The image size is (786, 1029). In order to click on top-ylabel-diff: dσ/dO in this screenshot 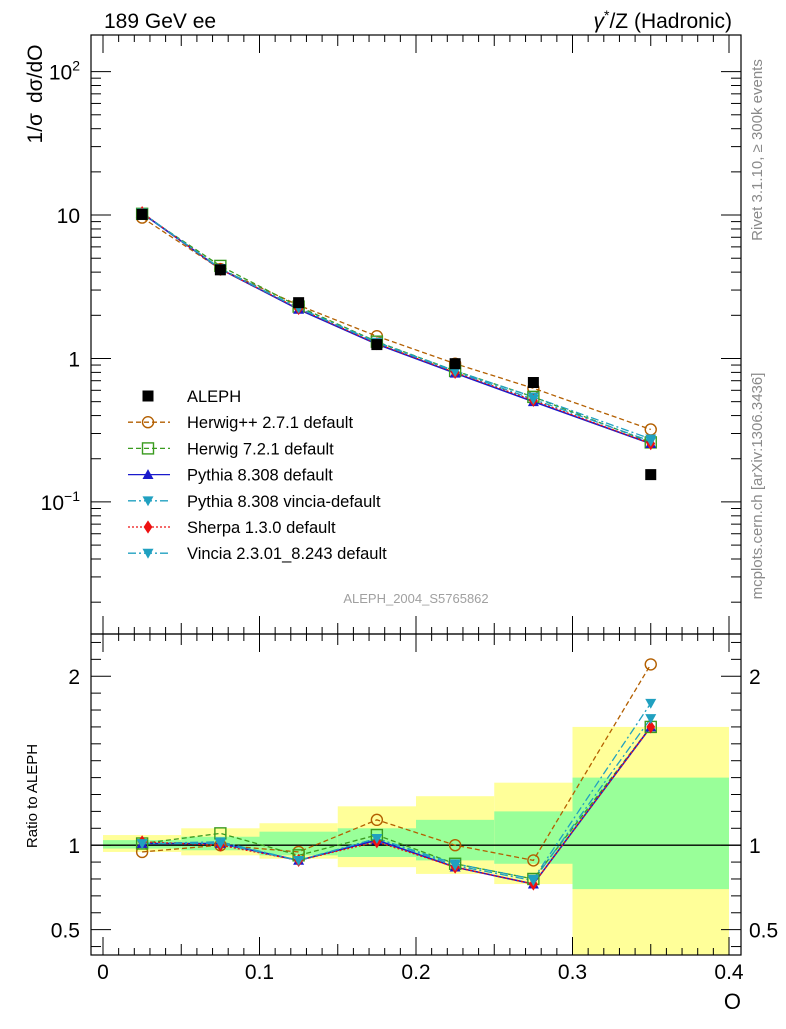, I will do `click(35, 74)`.